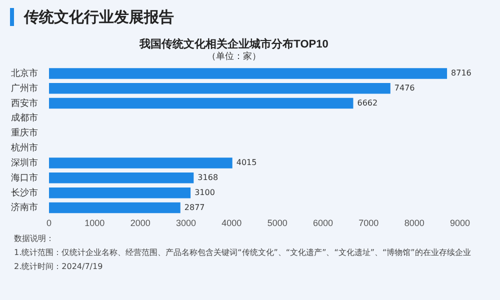 The width and height of the screenshot is (500, 300). I want to click on x-tick-label: 4000, so click(232, 223).